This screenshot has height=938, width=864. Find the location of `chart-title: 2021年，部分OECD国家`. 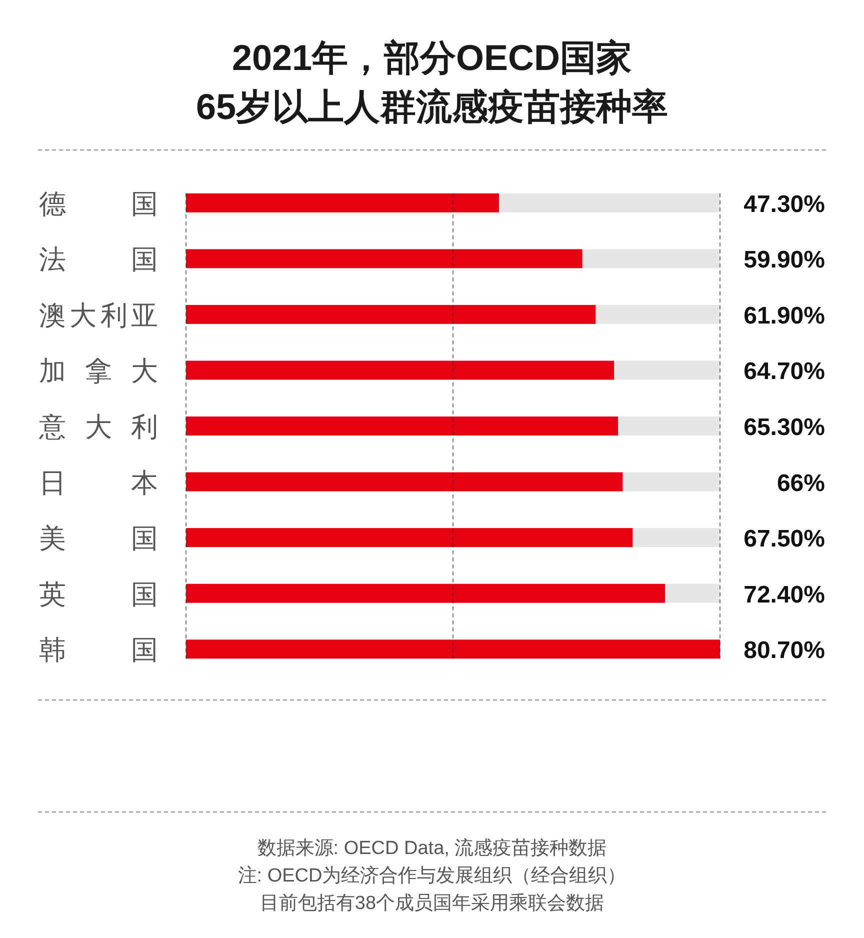

chart-title: 2021年，部分OECD国家 is located at coordinates (432, 57).